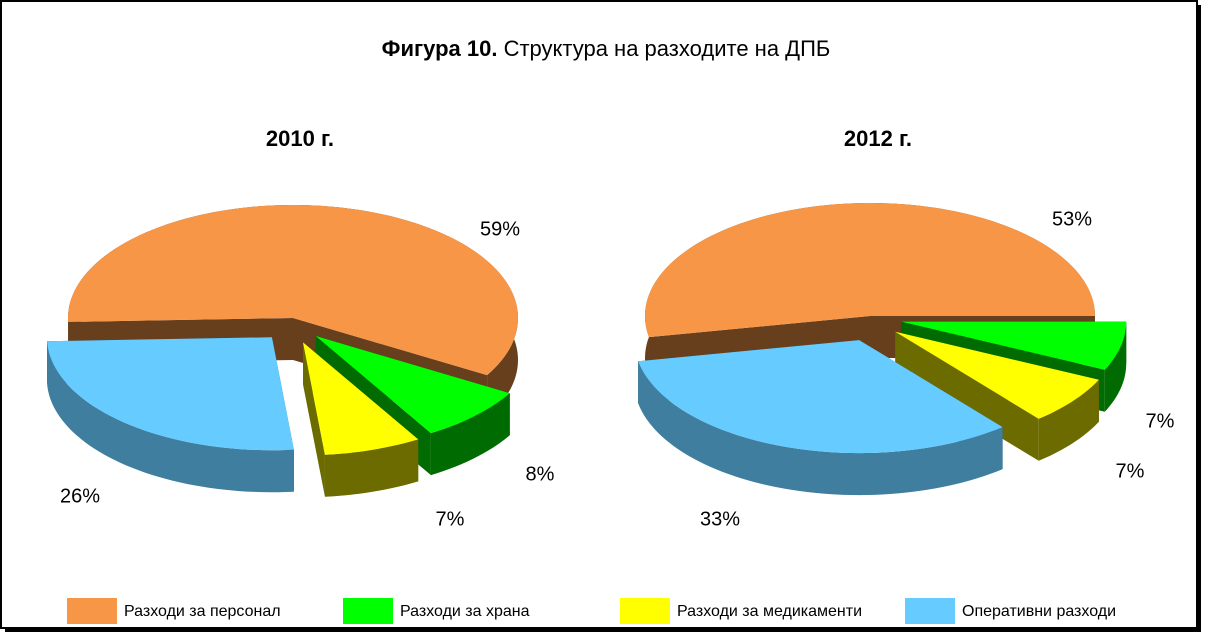 The image size is (1211, 644). I want to click on data-label: 33%, so click(720, 519).